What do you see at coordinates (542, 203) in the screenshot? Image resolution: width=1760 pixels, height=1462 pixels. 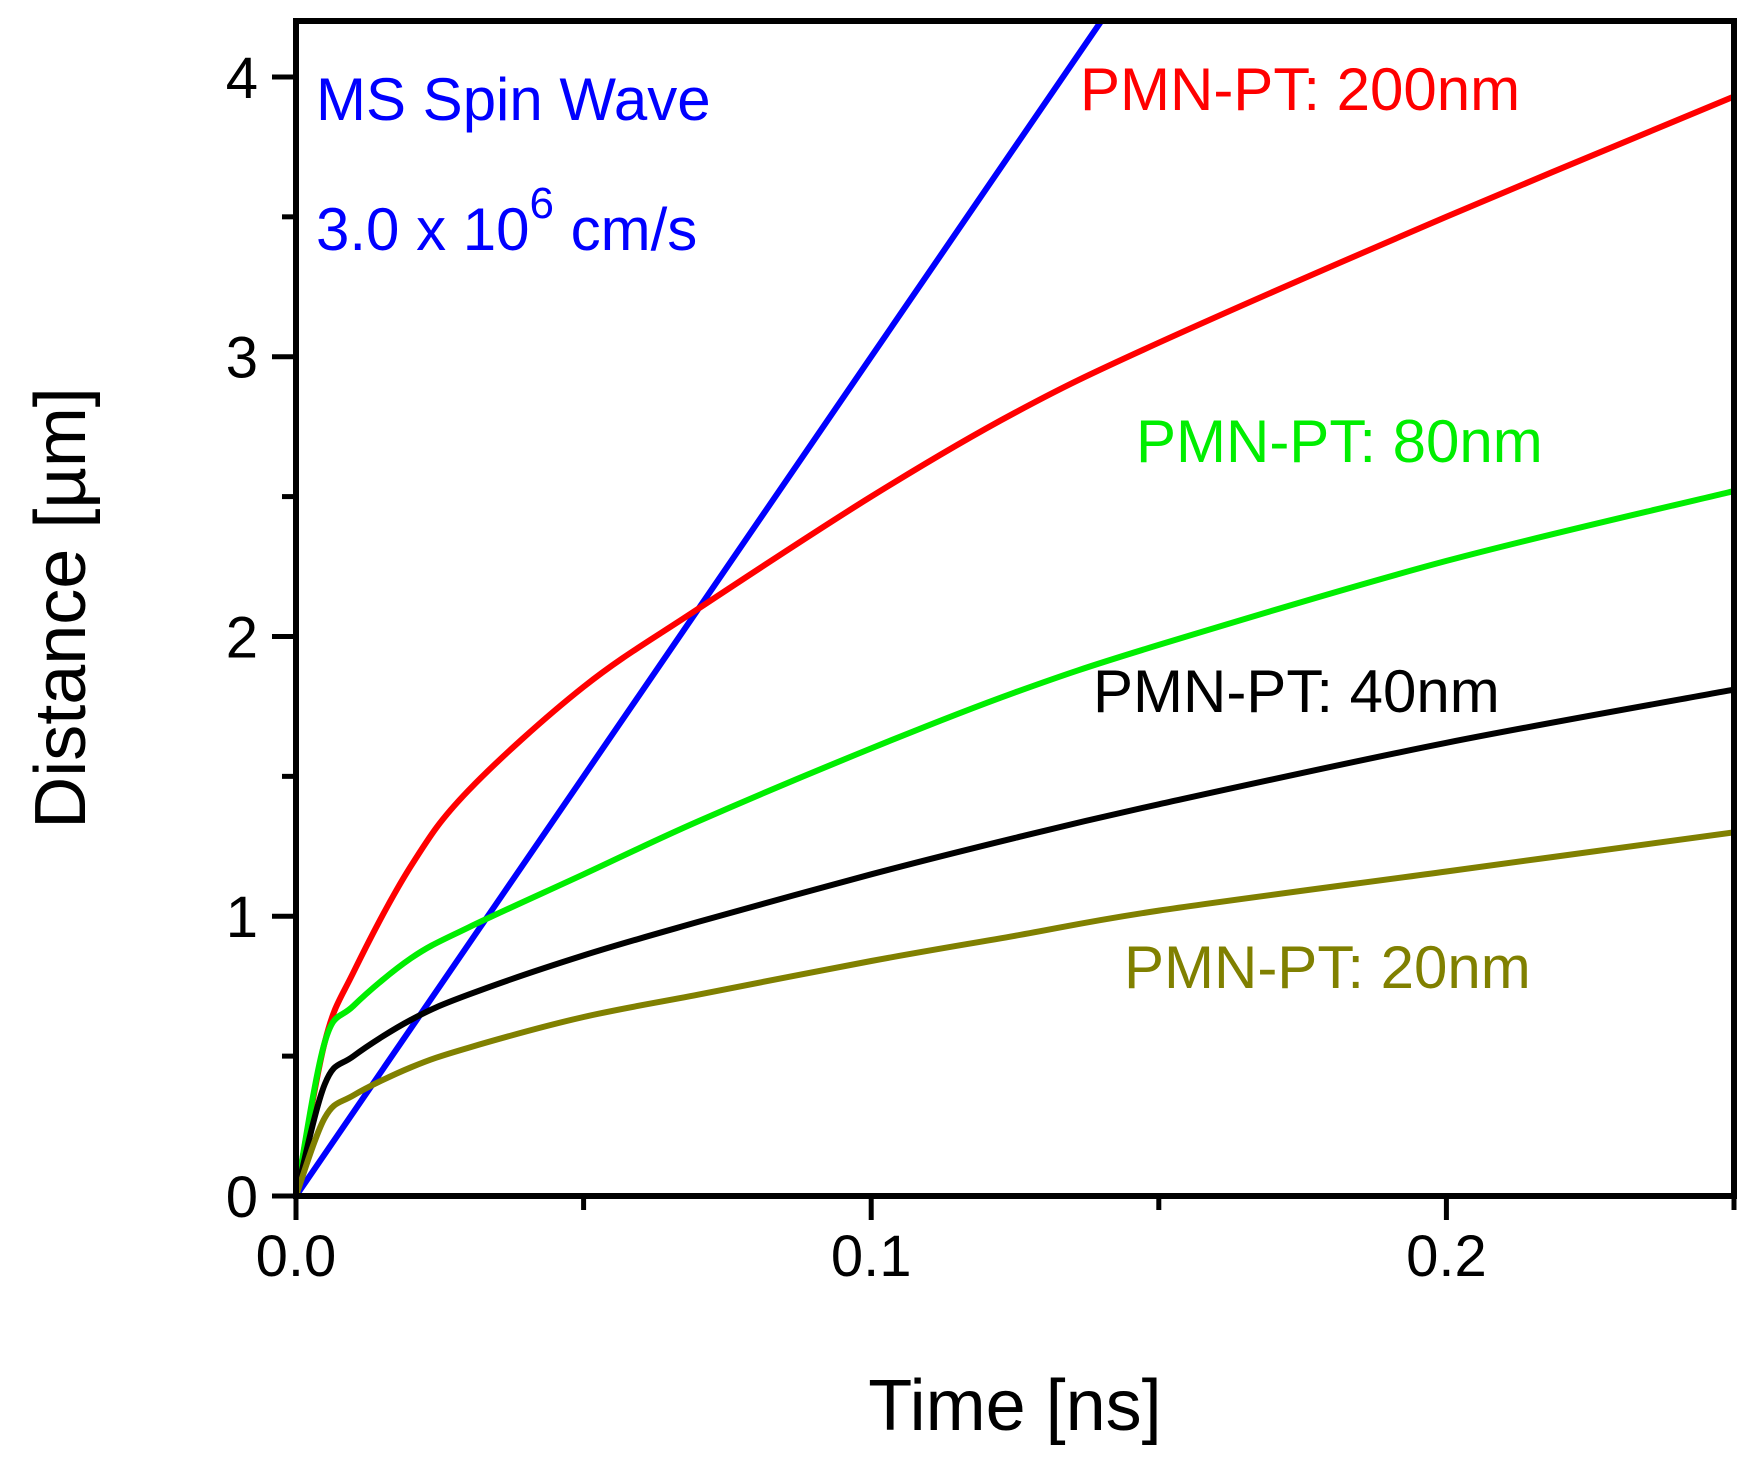 I see `annotation-exponent: 6` at bounding box center [542, 203].